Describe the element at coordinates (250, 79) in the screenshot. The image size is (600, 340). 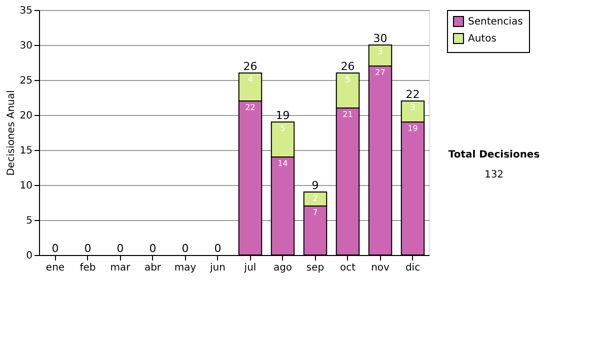
I see `data-label: 4` at that location.